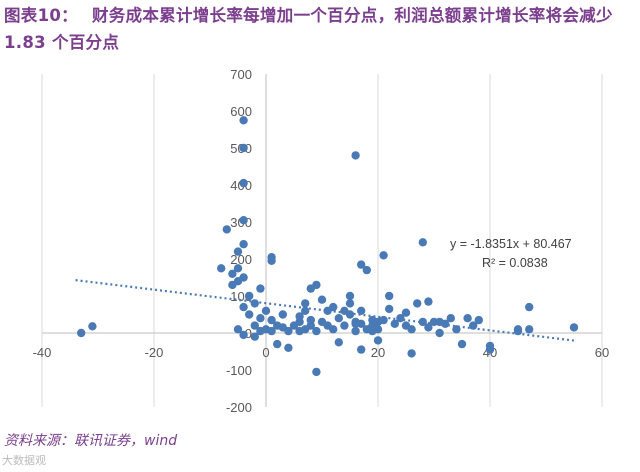 This screenshot has width=640, height=472. I want to click on x-tick-label: -20, so click(154, 352).